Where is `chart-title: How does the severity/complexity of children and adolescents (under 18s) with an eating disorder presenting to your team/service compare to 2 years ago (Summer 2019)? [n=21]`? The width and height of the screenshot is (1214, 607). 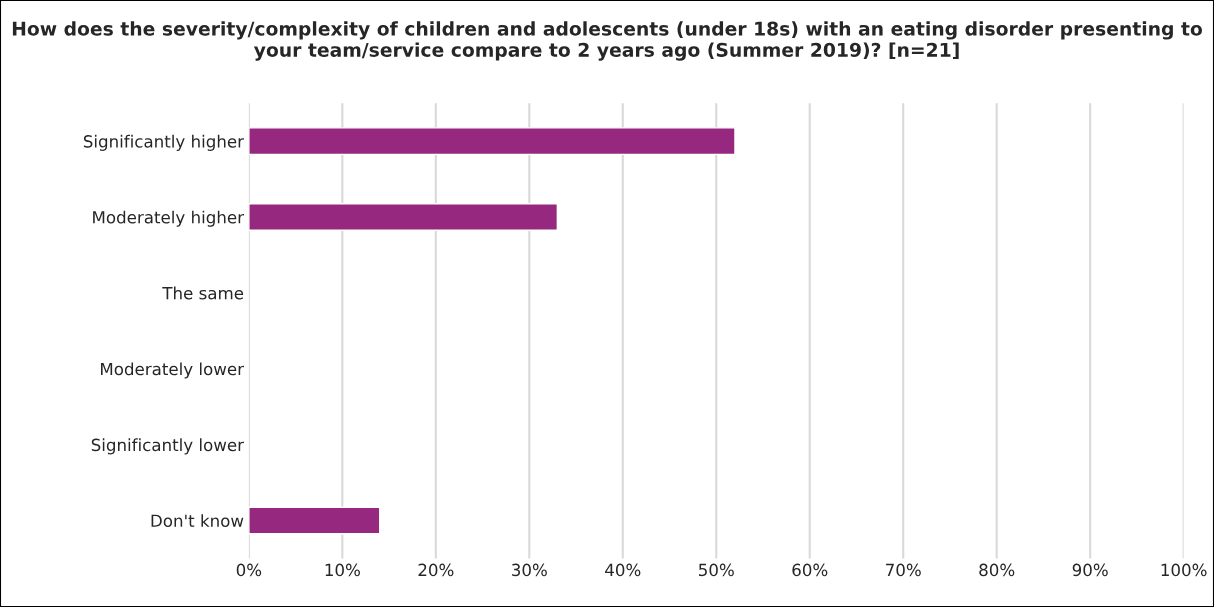 chart-title: How does the severity/complexity of children and adolescents (under 18s) with an eating disorder presenting to your team/service compare to 2 years ago (Summer 2019)? [n=21] is located at coordinates (607, 41).